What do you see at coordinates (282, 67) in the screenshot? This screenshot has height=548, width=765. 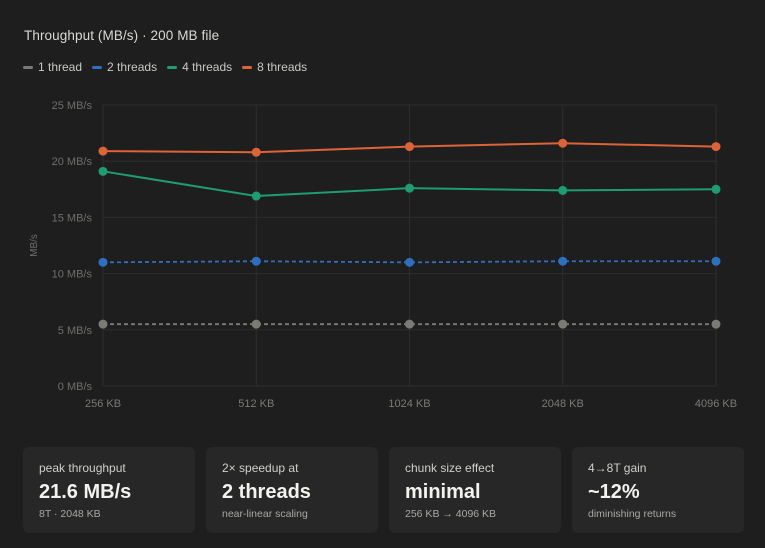 I see `legend-label-8-threads: 8 threads` at bounding box center [282, 67].